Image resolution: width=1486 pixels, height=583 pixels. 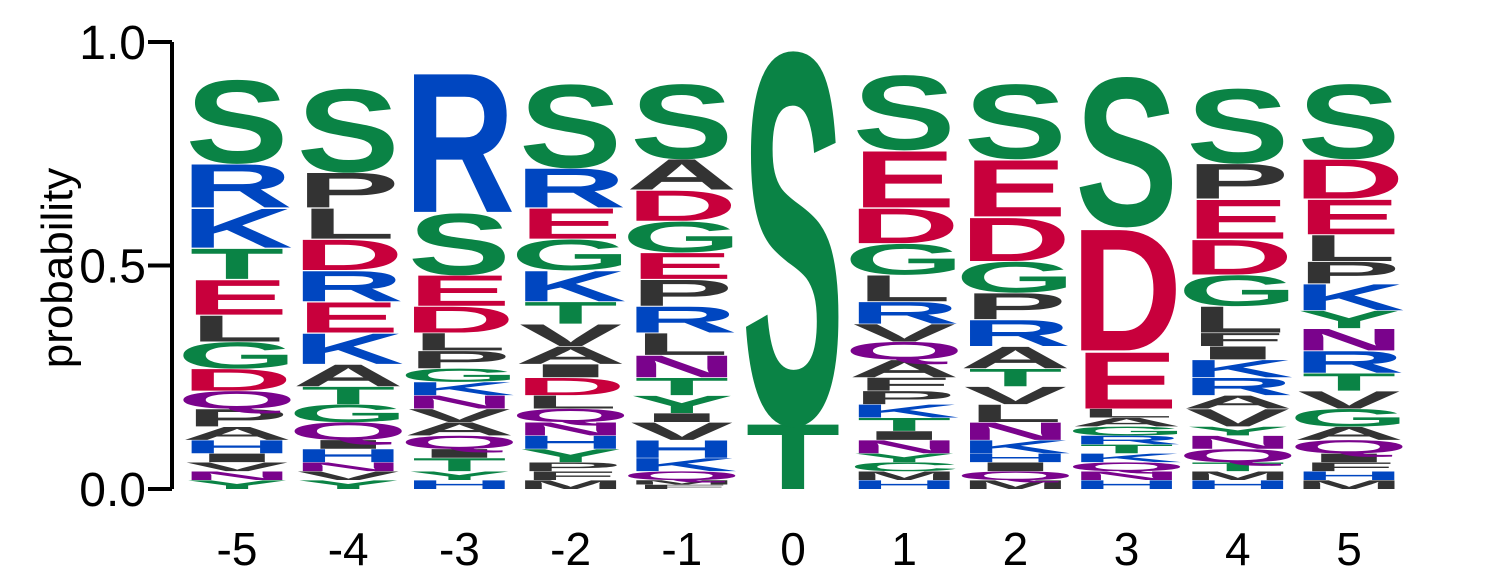 I want to click on x-tick-label: -1, so click(x=681, y=549).